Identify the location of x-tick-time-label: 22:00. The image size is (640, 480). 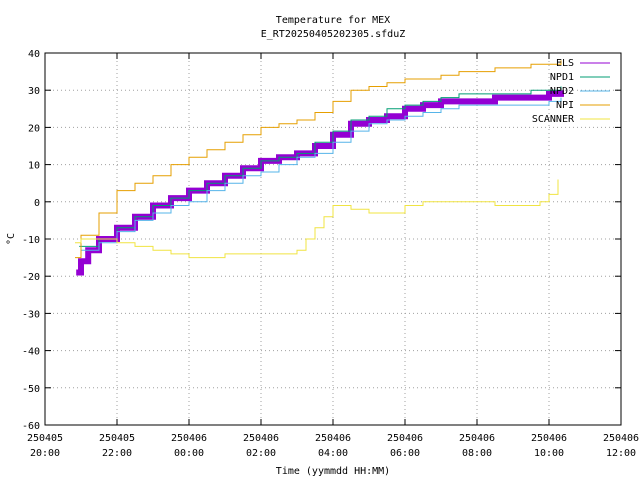
(117, 453).